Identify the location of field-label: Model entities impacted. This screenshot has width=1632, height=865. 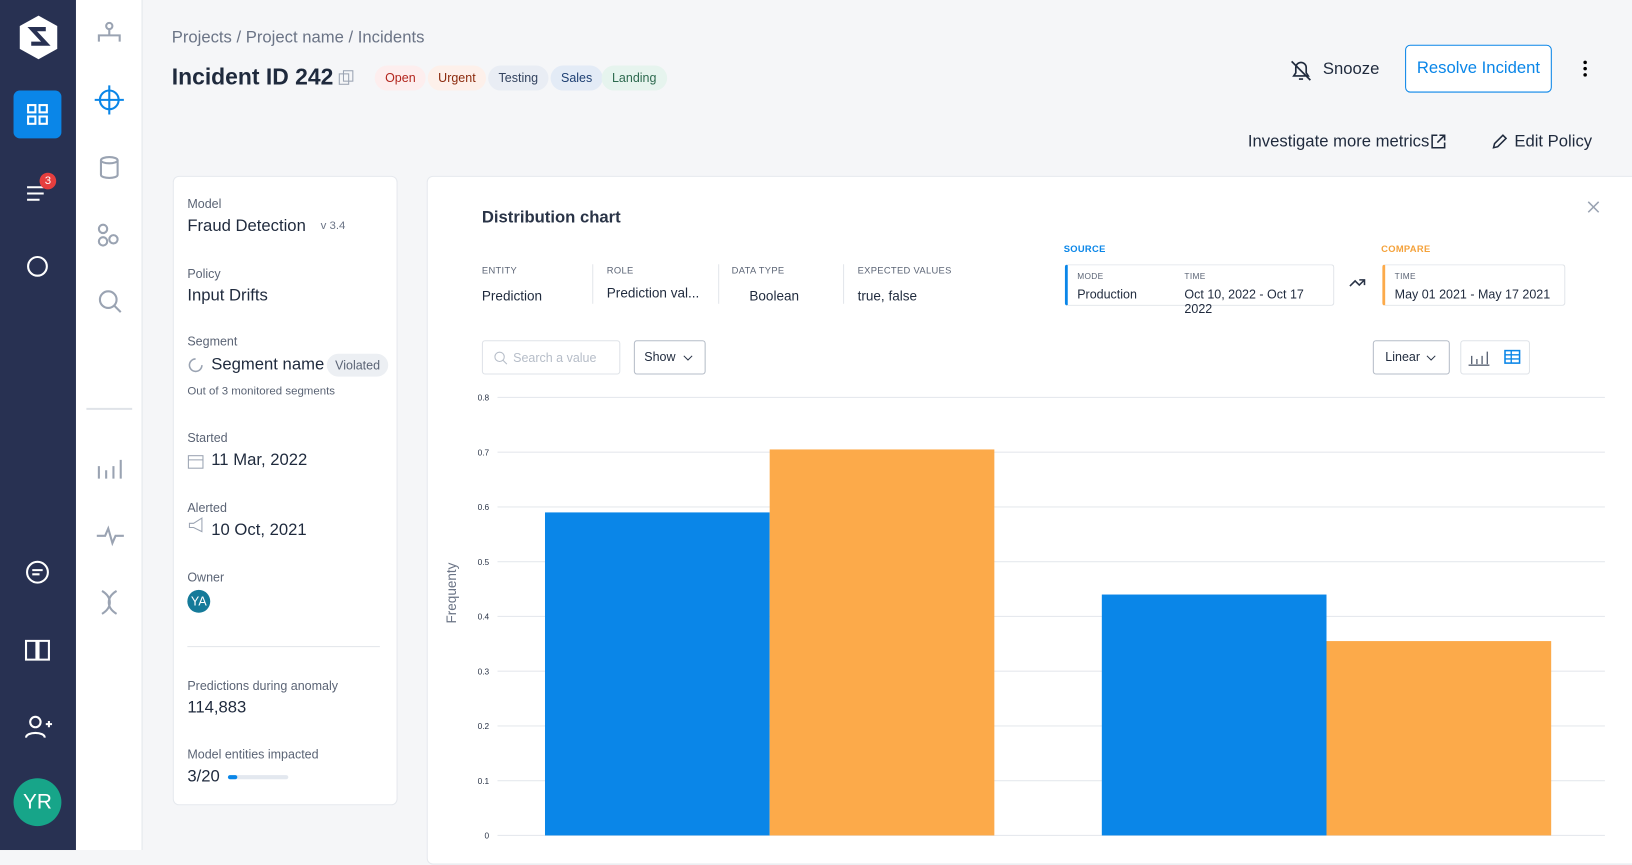
(253, 754).